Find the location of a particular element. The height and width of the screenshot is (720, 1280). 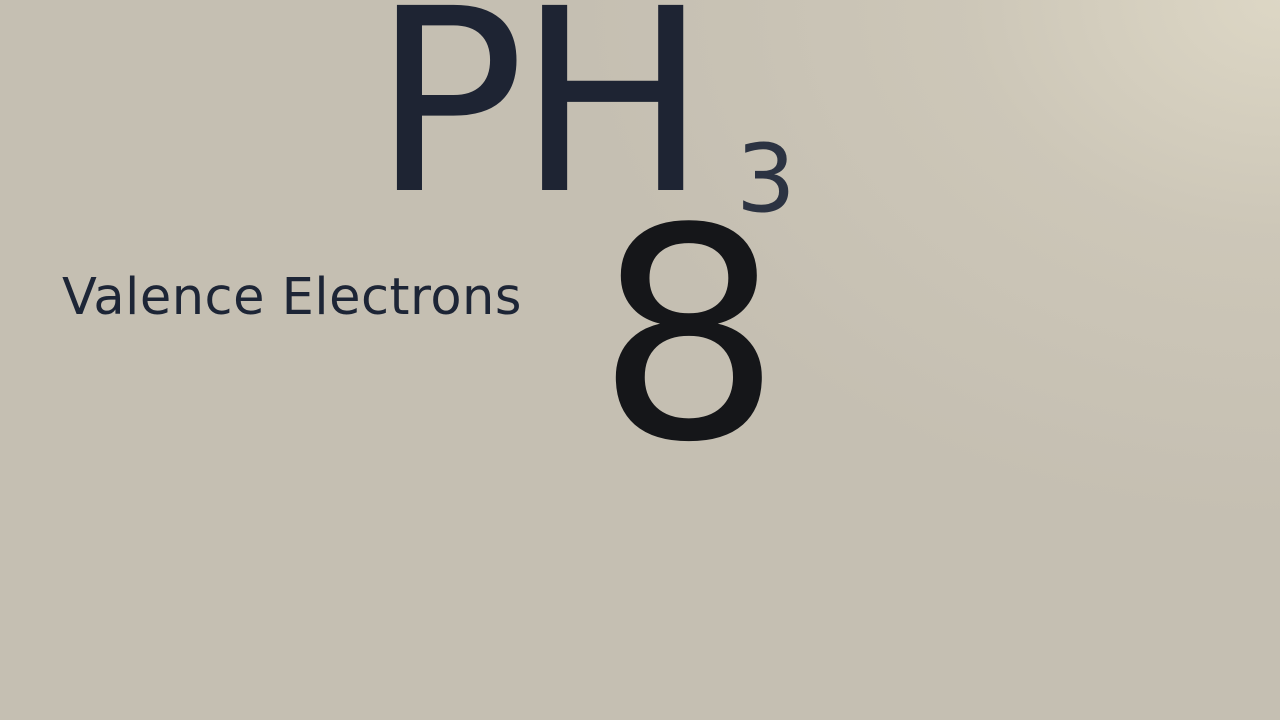

formula-subscript: 3 is located at coordinates (766, 179).